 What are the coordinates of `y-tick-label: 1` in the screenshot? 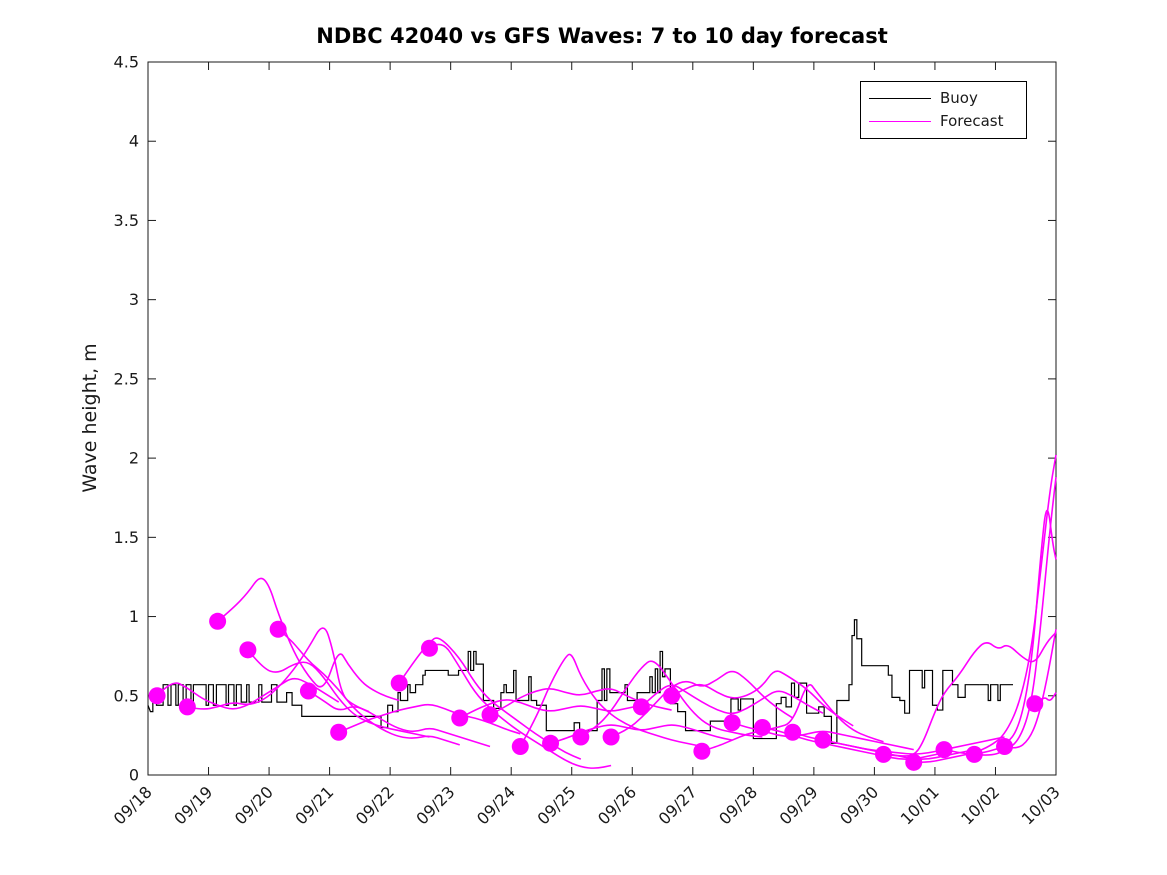 It's located at (134, 616).